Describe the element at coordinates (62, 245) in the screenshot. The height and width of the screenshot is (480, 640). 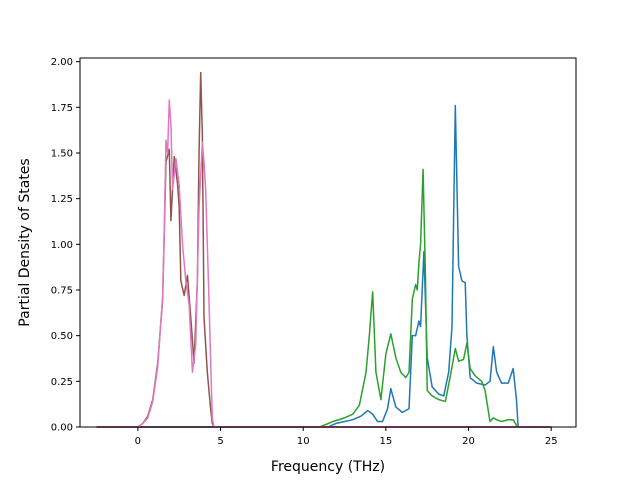
I see `y-tick-label: 1.00` at that location.